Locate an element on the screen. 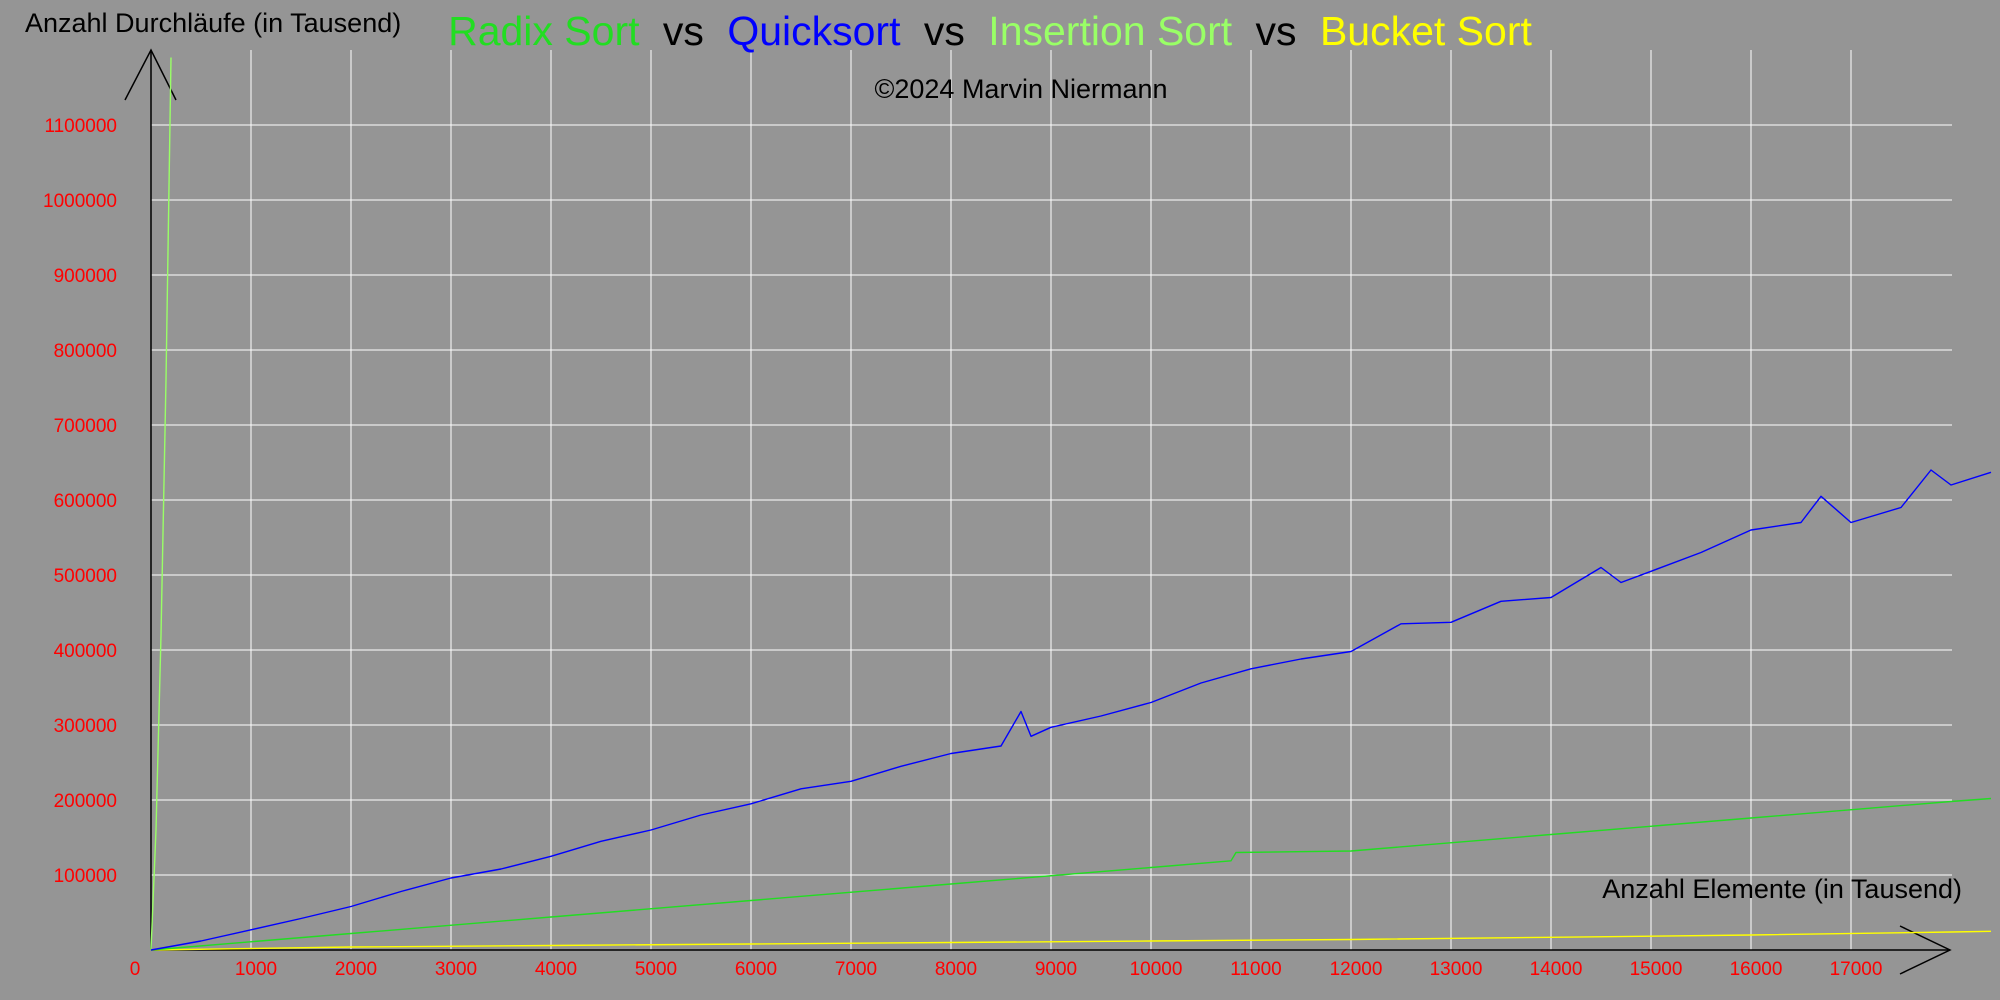 The height and width of the screenshot is (1000, 2000). title-insertion-sort: Insertion Sort is located at coordinates (1110, 31).